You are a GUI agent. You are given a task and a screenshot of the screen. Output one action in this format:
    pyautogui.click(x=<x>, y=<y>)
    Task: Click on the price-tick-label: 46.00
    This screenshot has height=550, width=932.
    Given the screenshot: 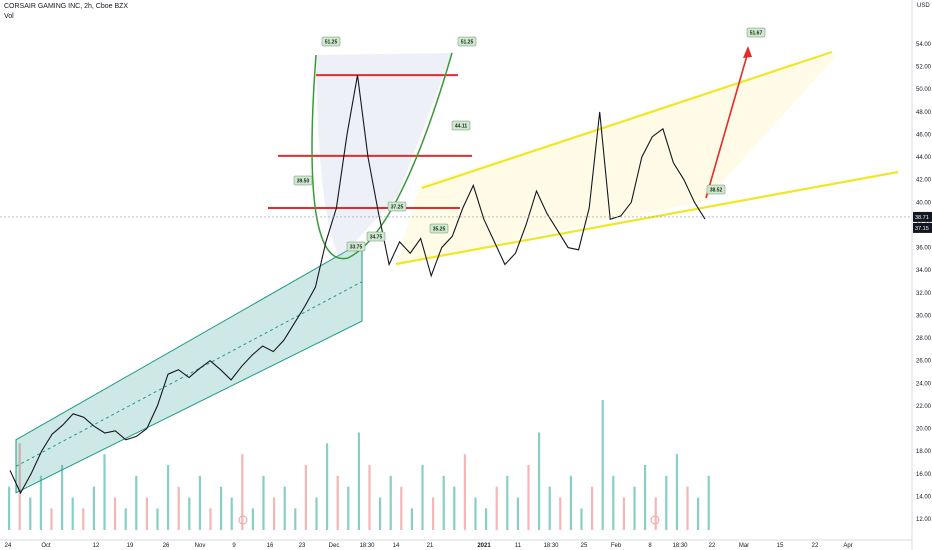 What is the action you would take?
    pyautogui.click(x=924, y=135)
    